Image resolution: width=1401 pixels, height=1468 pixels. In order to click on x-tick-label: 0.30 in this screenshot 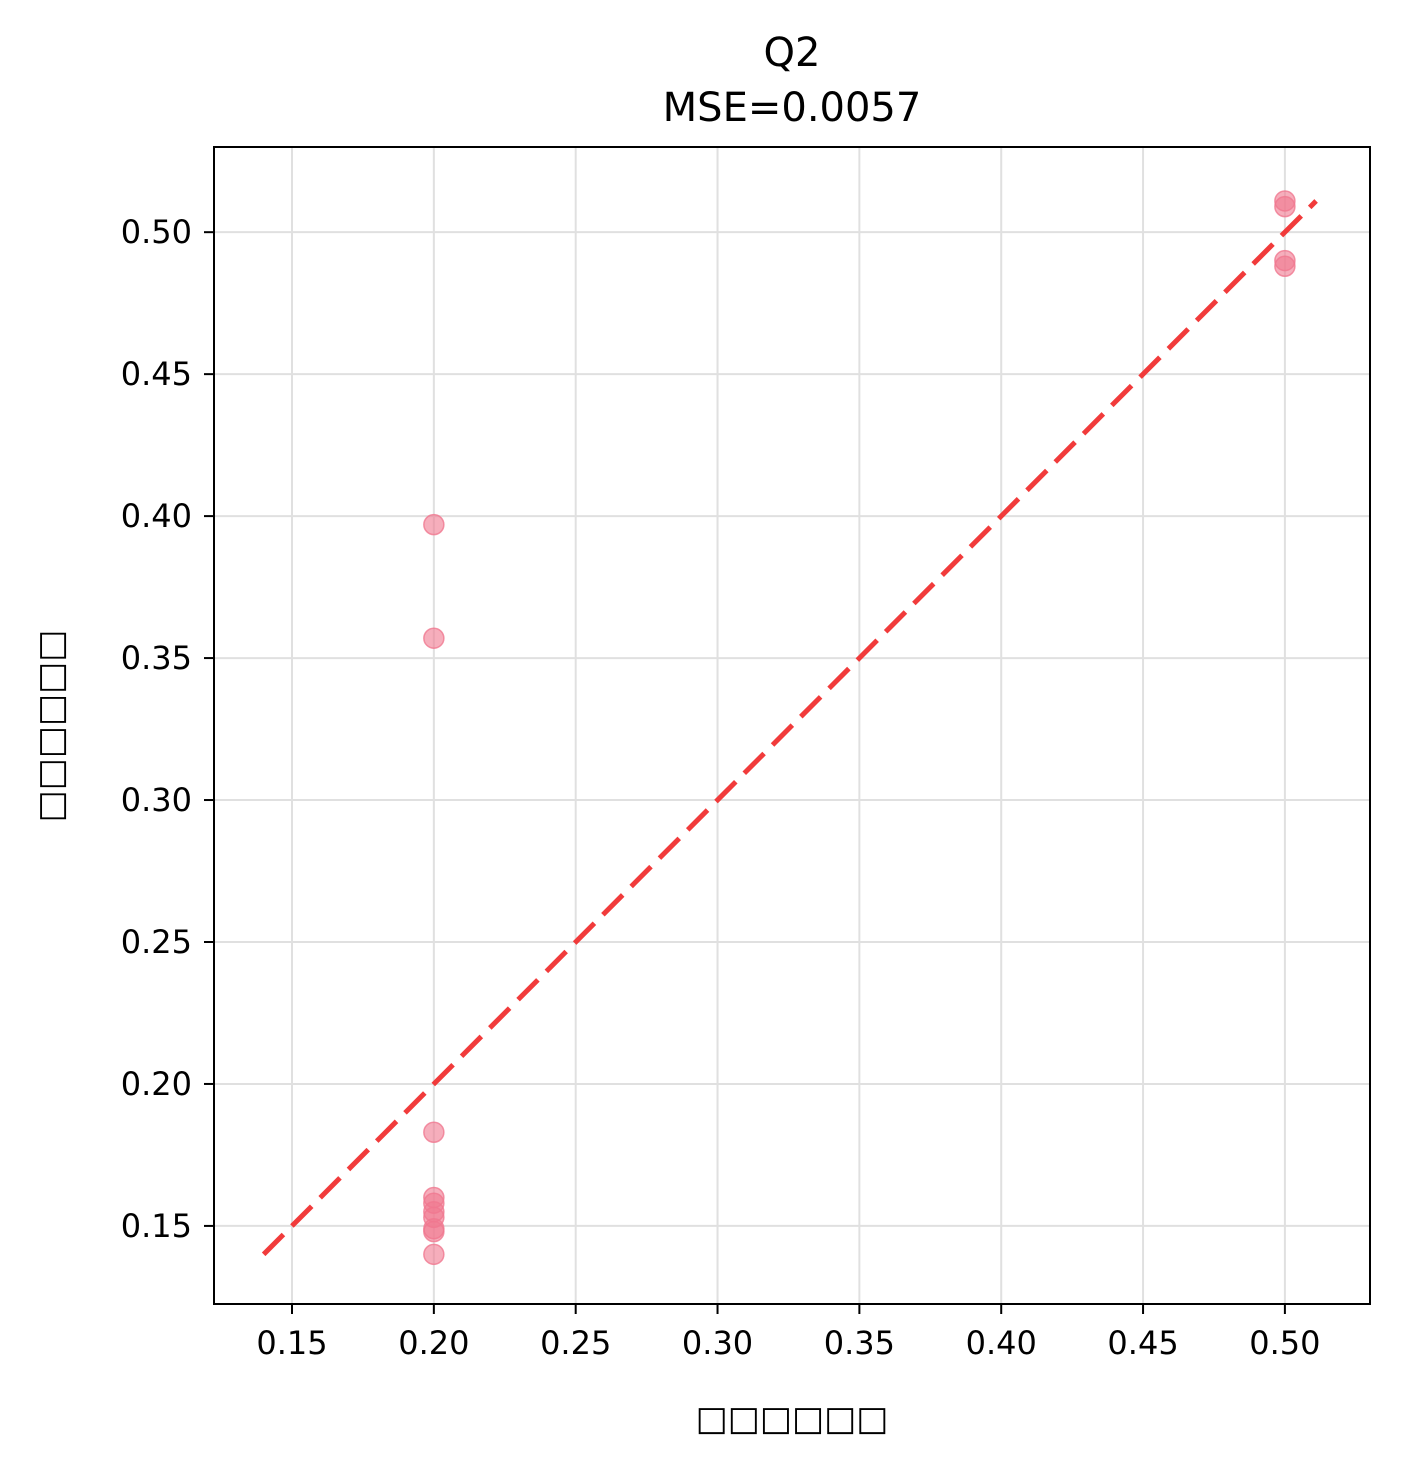, I will do `click(717, 1343)`.